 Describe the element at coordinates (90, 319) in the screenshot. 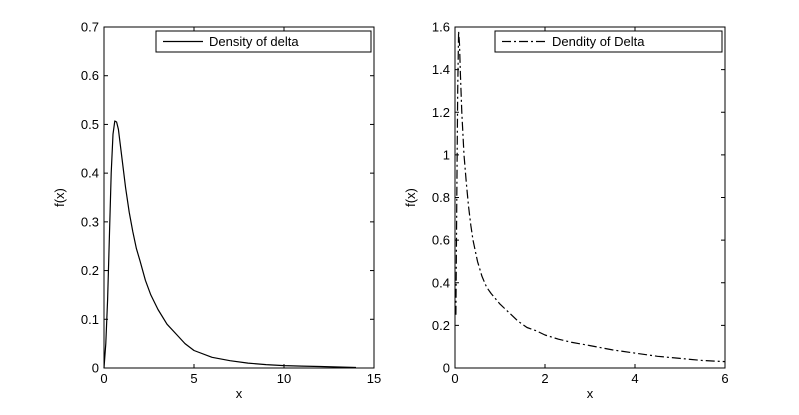

I see `y-tick-label: 0.1` at that location.